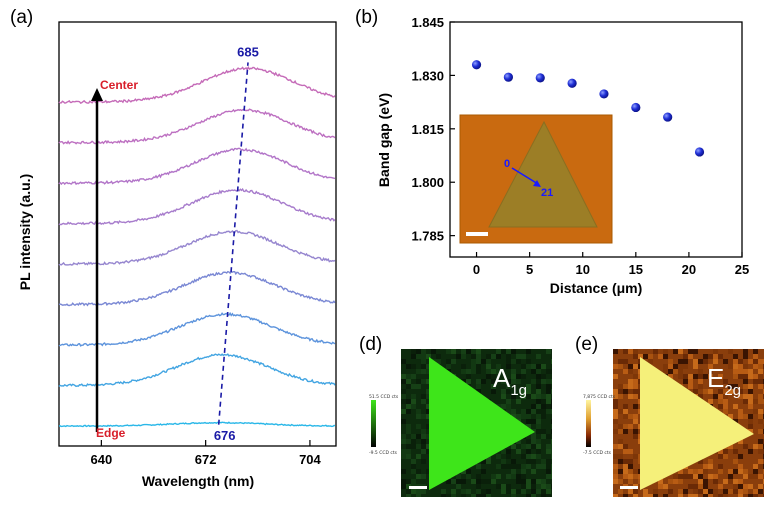 This screenshot has width=782, height=508. What do you see at coordinates (233, 243) in the screenshot?
I see `peak-shift-dashed-line` at bounding box center [233, 243].